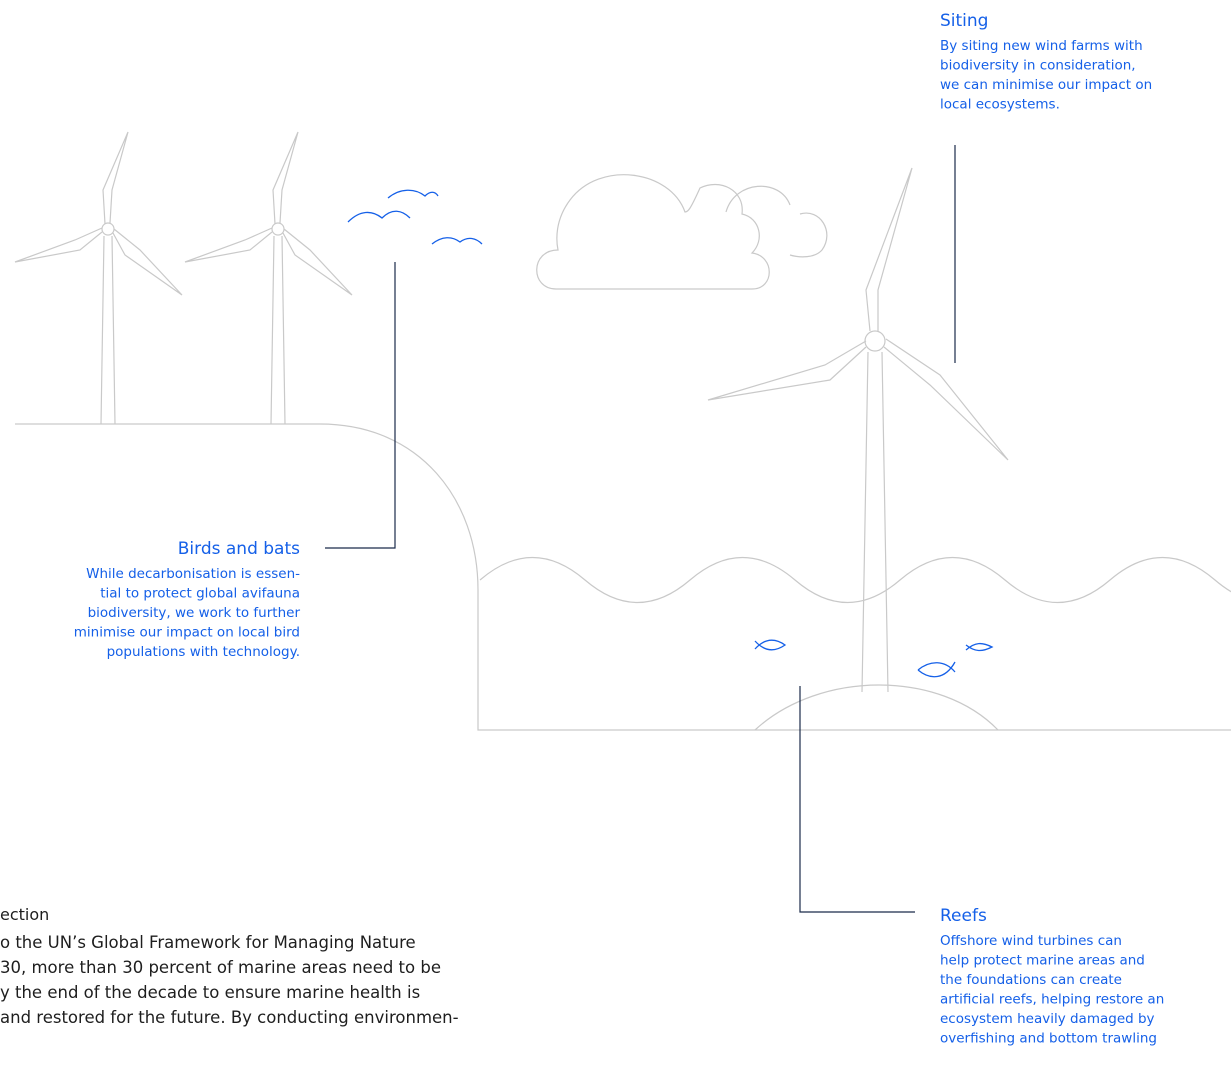 This screenshot has width=1231, height=1070. I want to click on callout-title: Birds and bats, so click(239, 549).